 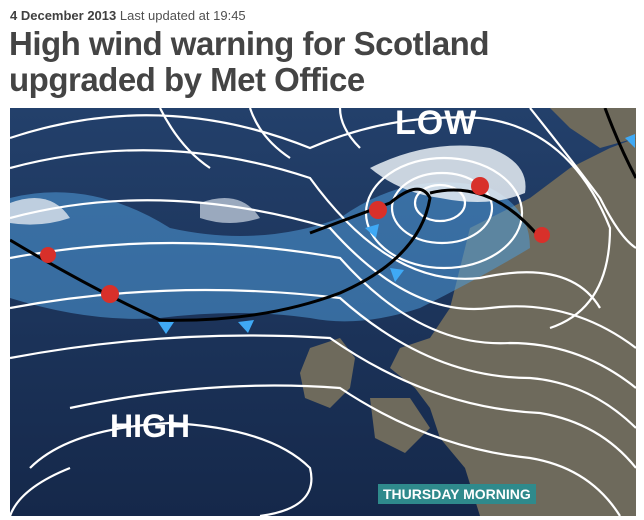 I want to click on dateline: 4 December 2013 Last updated at 19:45, so click(x=128, y=15).